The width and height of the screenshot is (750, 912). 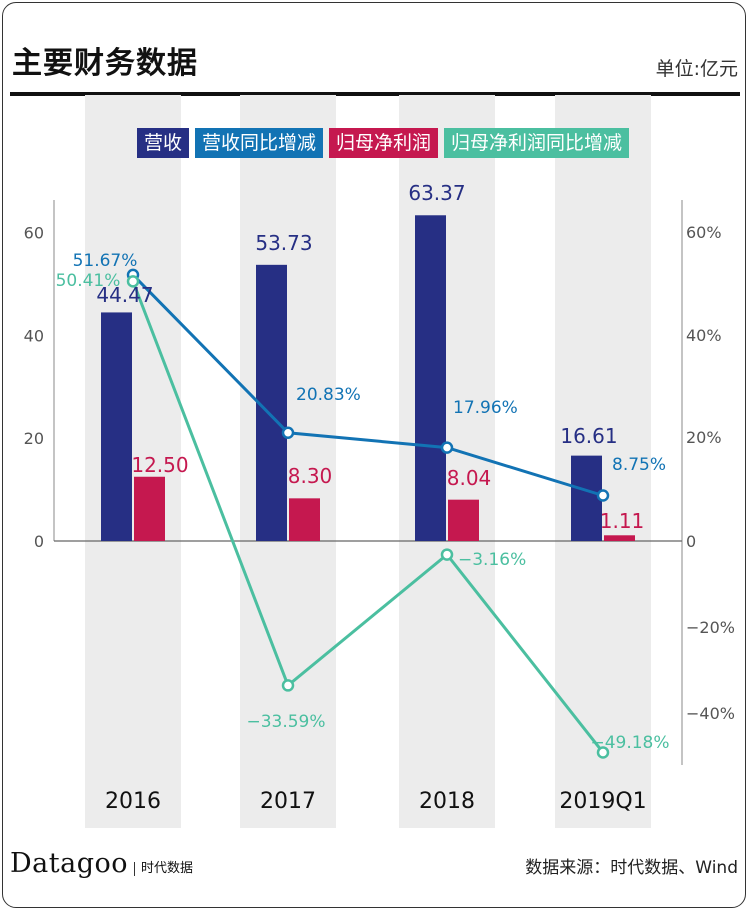 What do you see at coordinates (163, 143) in the screenshot?
I see `legend-item-revenue: 营收` at bounding box center [163, 143].